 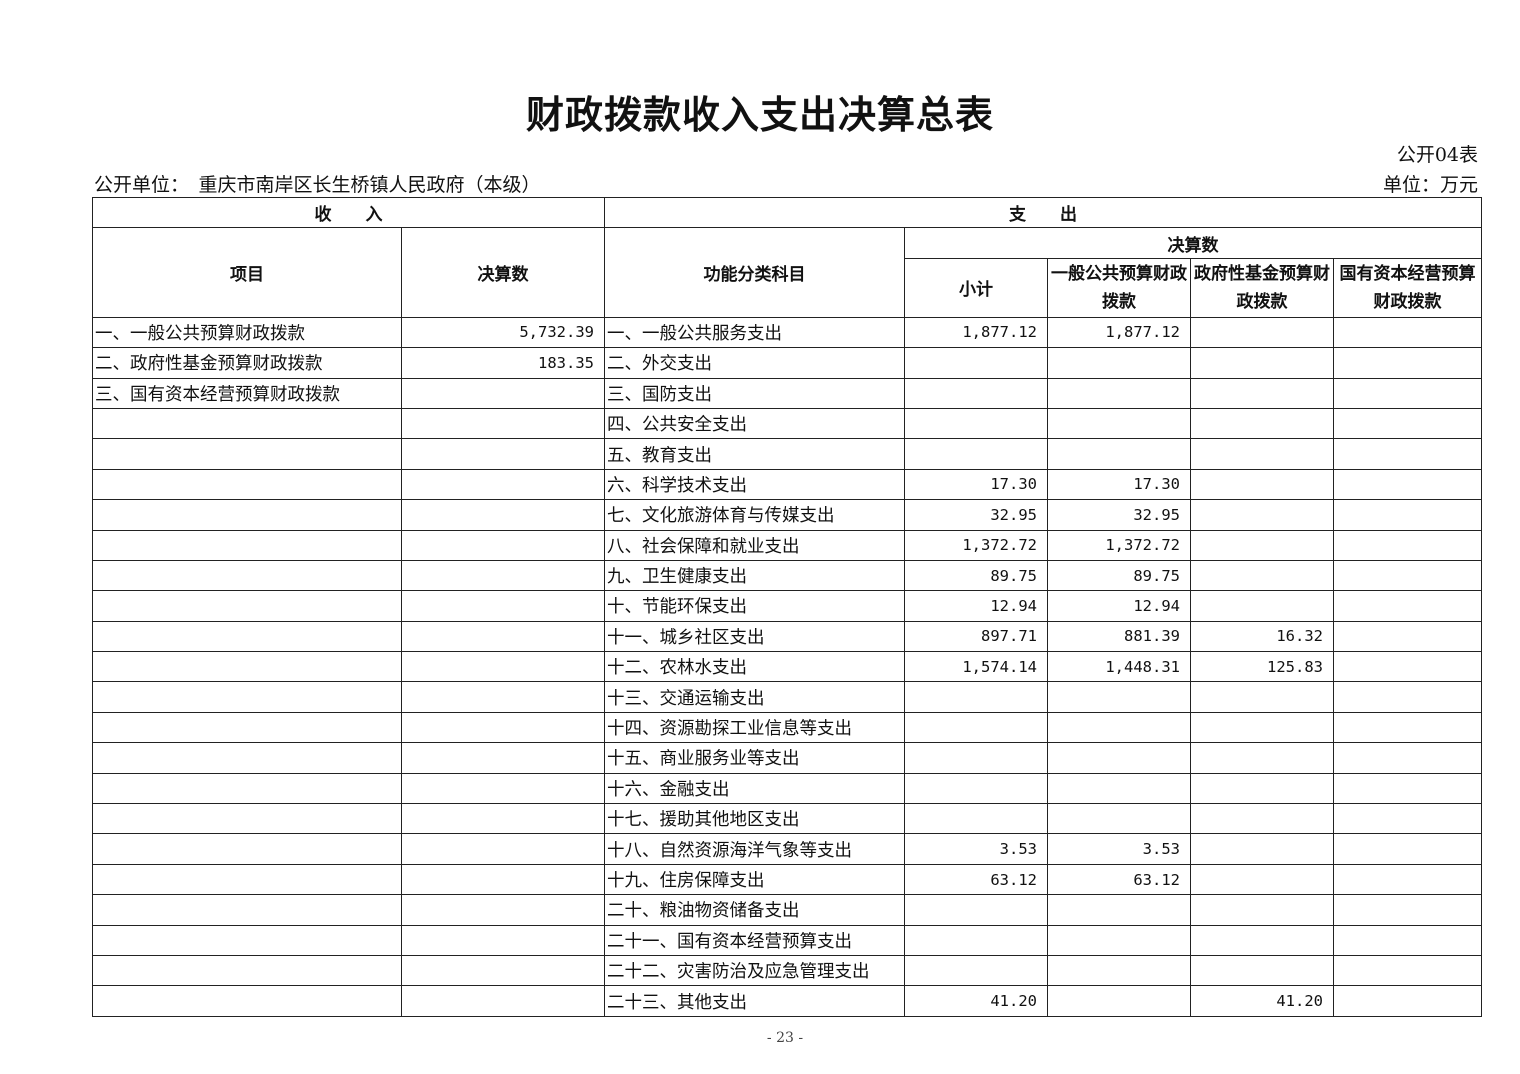 I want to click on gov-fund-value: 16.32, so click(x=1262, y=636).